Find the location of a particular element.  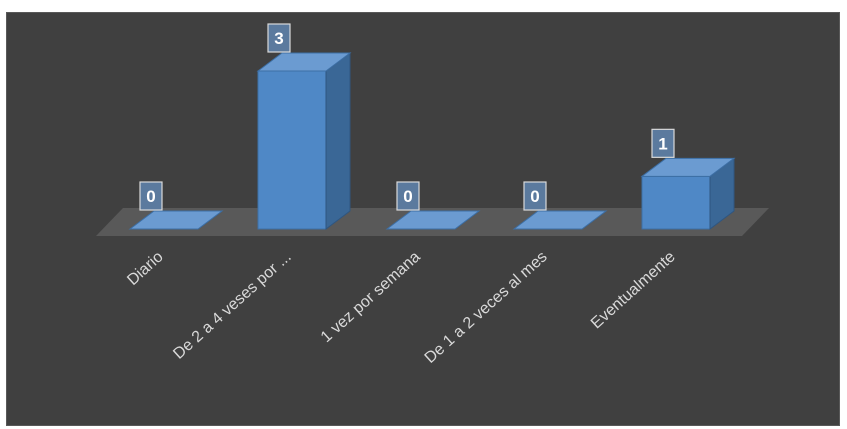

data-label-text: 1 is located at coordinates (662, 143).